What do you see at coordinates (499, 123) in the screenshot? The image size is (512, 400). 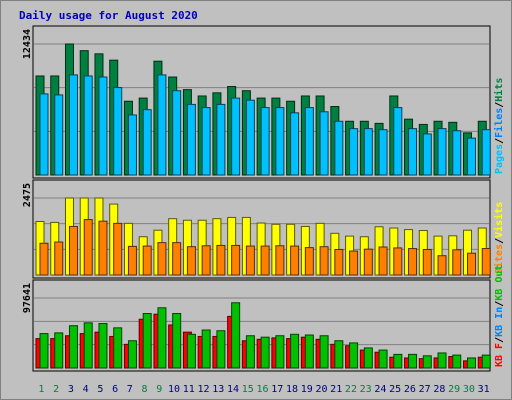 I see `legend-item: Files` at bounding box center [499, 123].